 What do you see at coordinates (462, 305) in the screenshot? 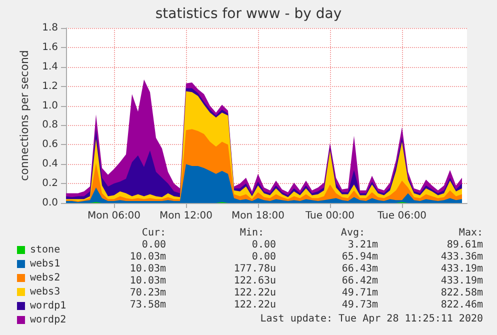
I see `text: 822.46m` at bounding box center [462, 305].